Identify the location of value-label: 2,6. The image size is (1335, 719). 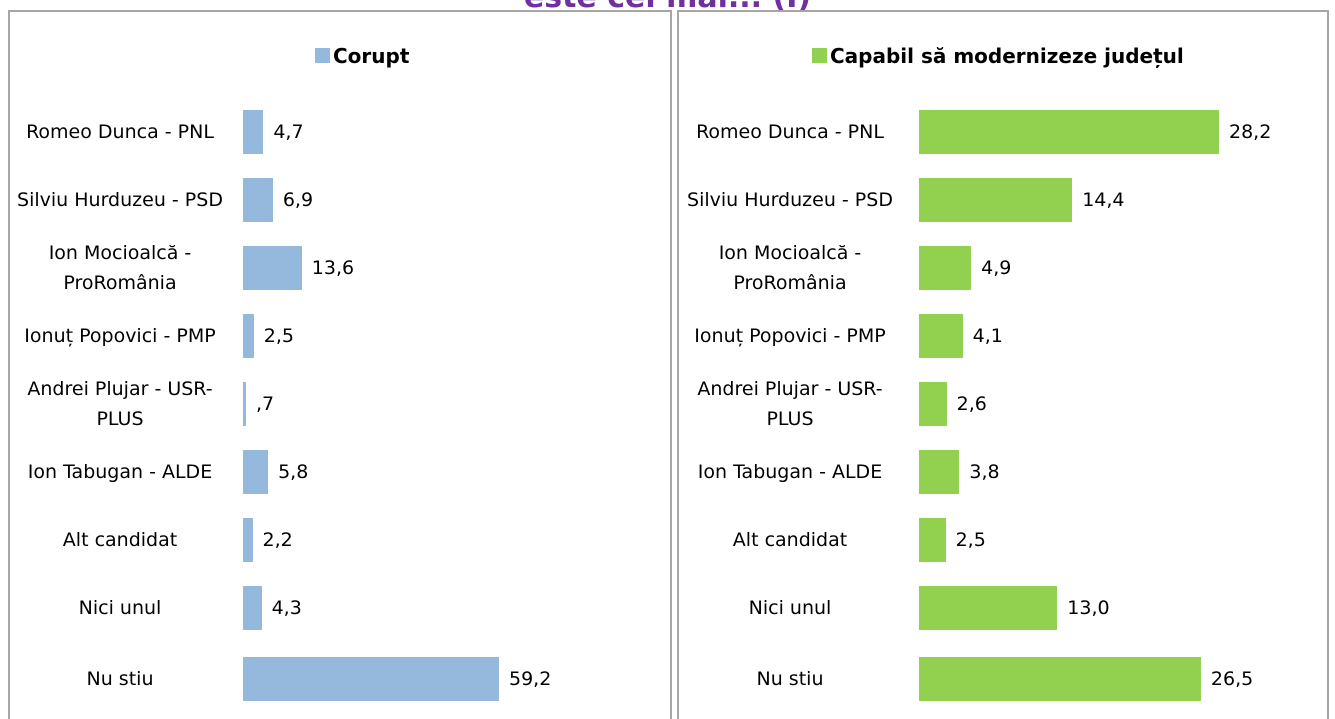
(971, 404).